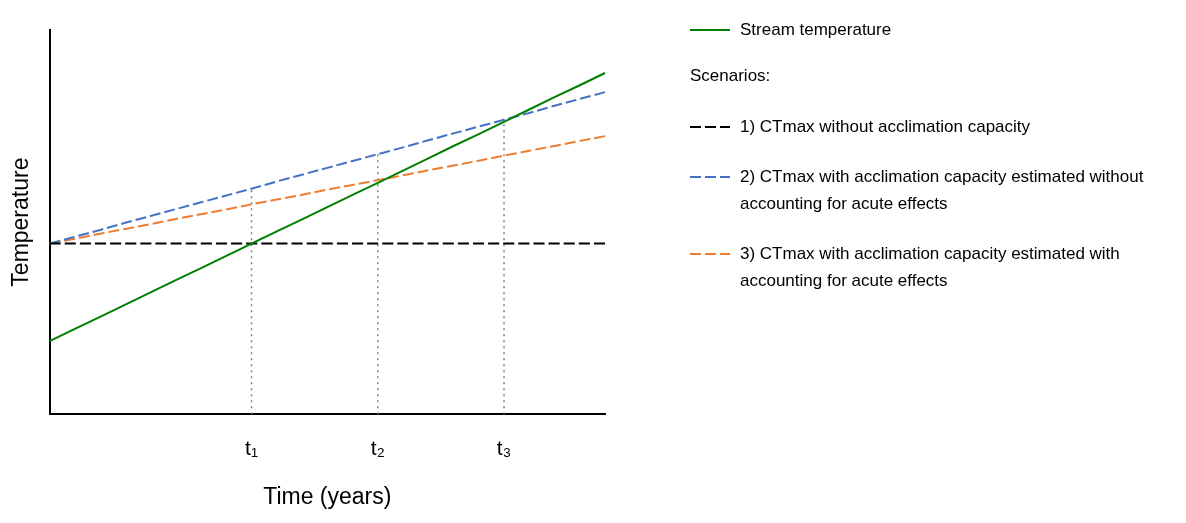 Image resolution: width=1186 pixels, height=523 pixels. I want to click on x-tick-label: t₃, so click(504, 447).